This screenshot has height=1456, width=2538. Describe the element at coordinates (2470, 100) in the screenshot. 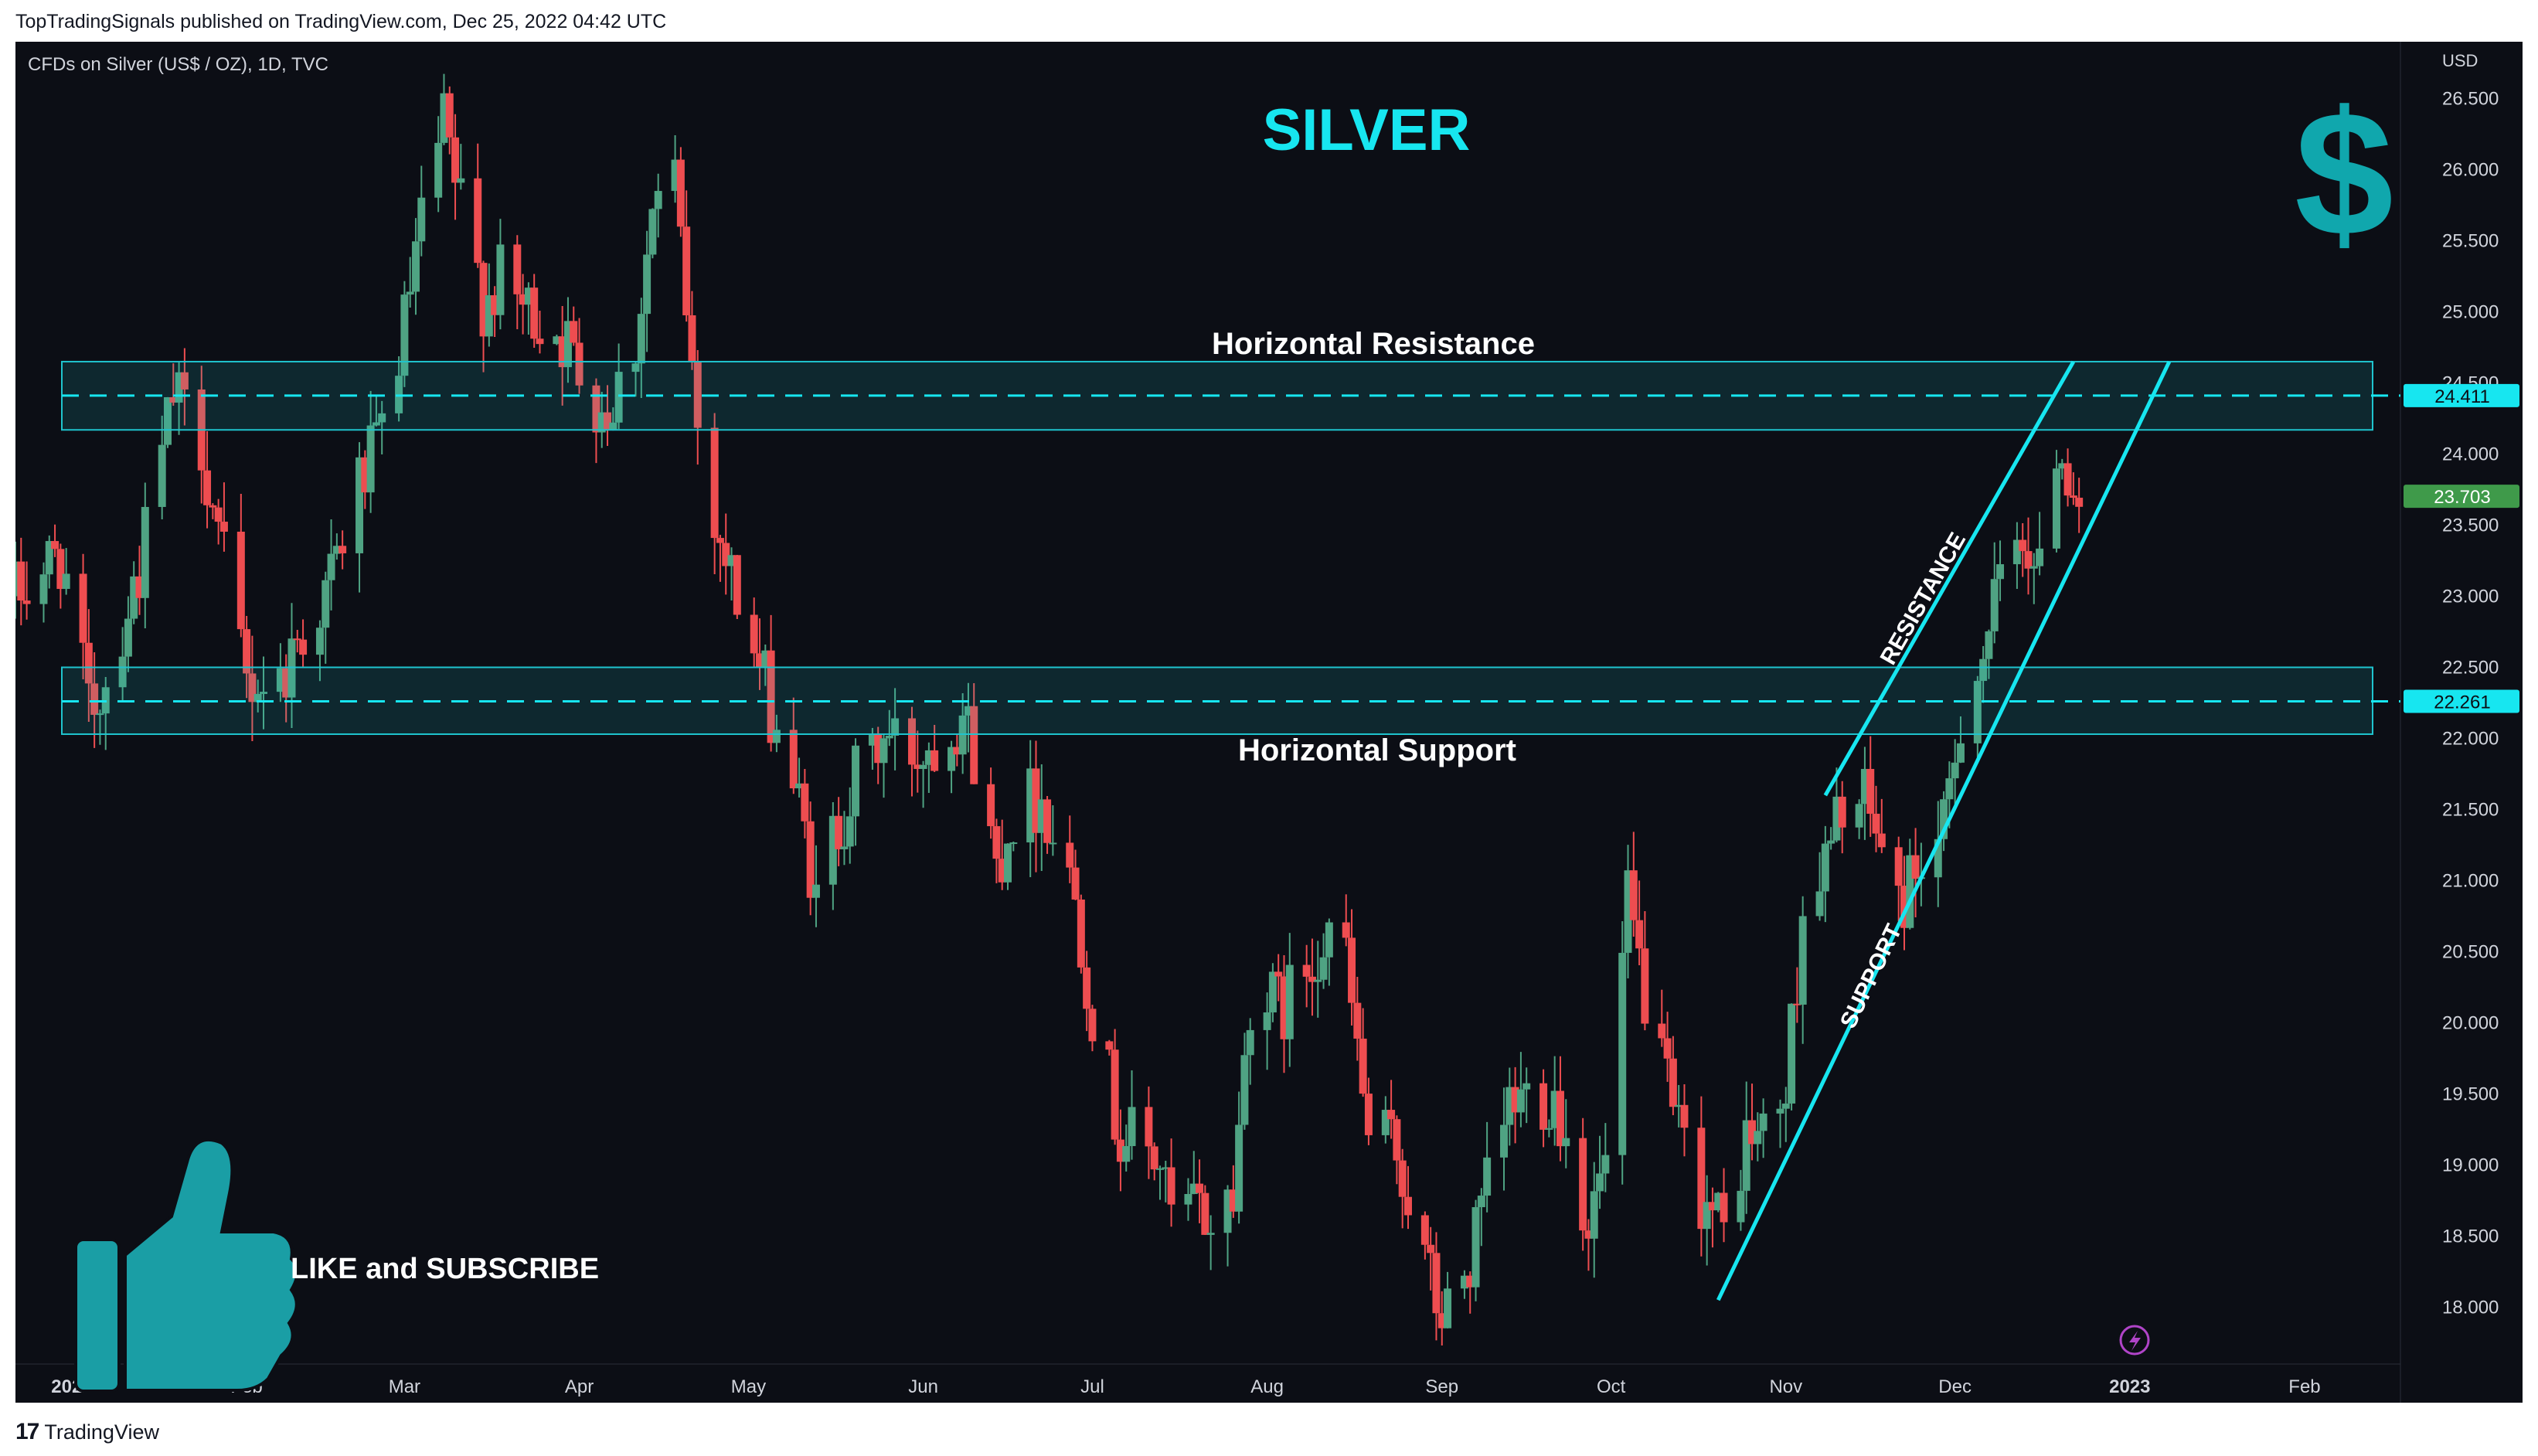

I see `y-tick-label: 26.500` at that location.